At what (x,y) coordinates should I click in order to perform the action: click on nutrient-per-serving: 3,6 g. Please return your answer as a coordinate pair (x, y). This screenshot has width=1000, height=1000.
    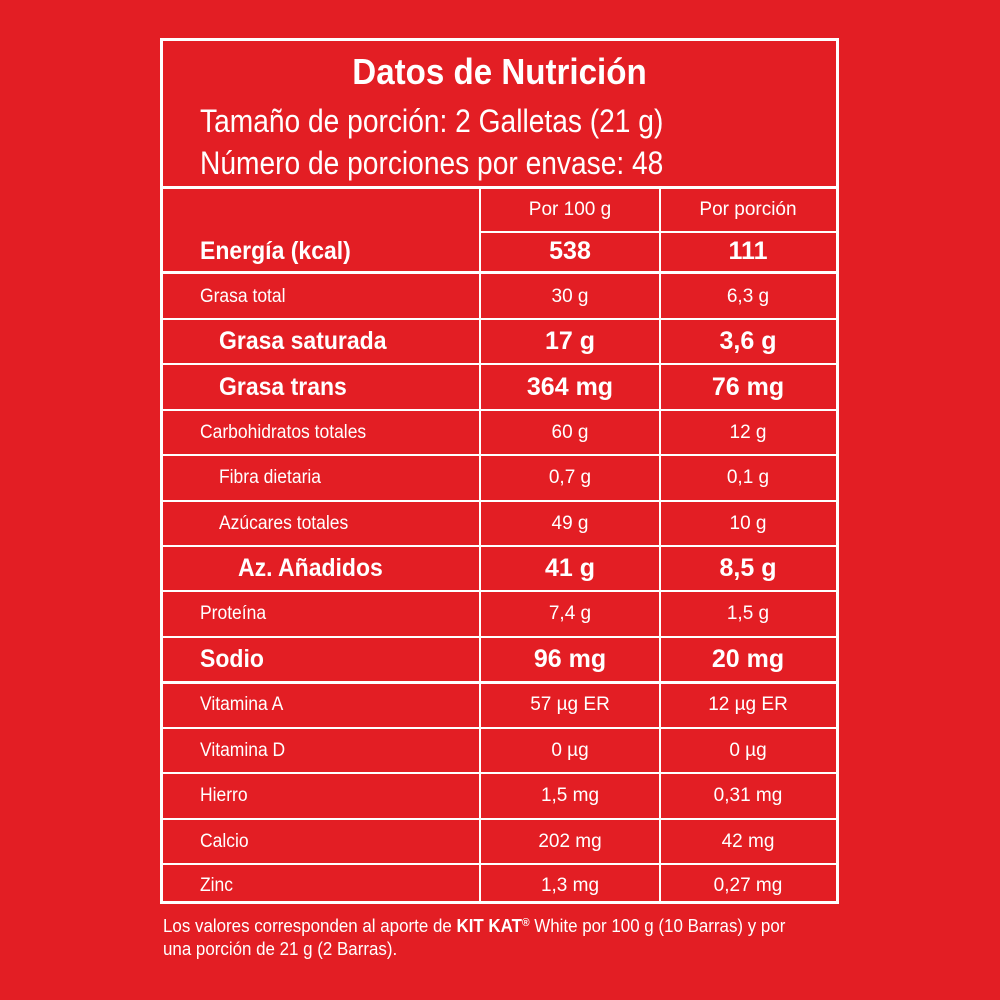
    Looking at the image, I should click on (748, 341).